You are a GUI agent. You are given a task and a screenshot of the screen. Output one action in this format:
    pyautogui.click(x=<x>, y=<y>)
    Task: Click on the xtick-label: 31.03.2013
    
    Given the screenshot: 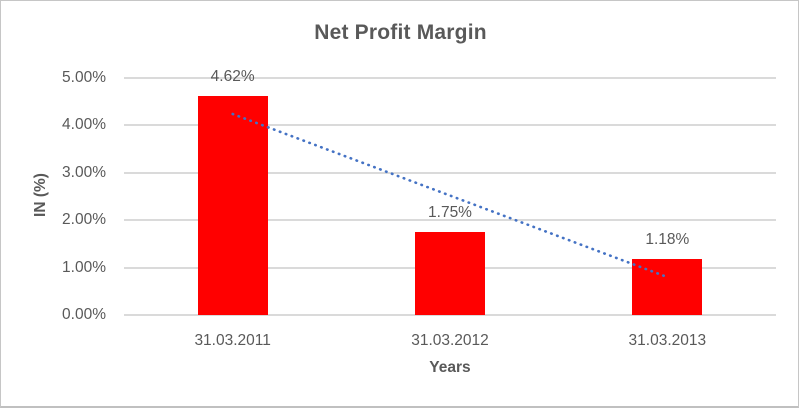 What is the action you would take?
    pyautogui.click(x=667, y=340)
    